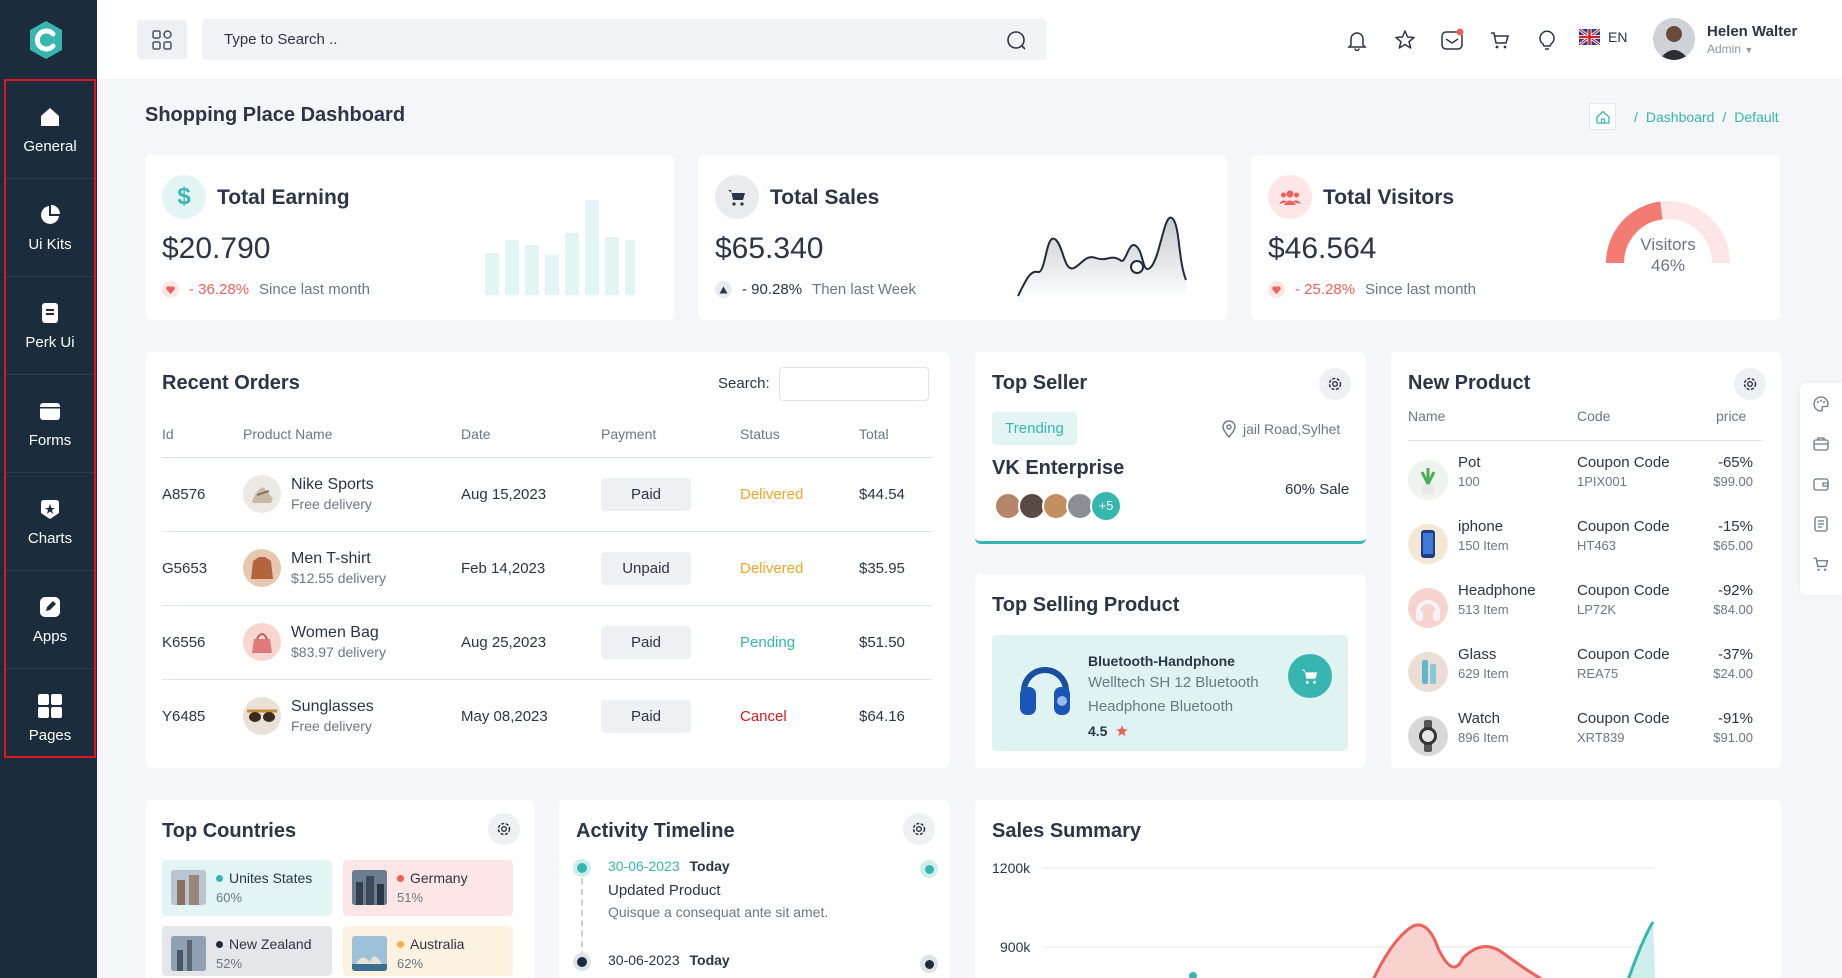 This screenshot has height=978, width=1842. Describe the element at coordinates (247, 888) in the screenshot. I see `country-item-united-states: Unites States 60%` at that location.